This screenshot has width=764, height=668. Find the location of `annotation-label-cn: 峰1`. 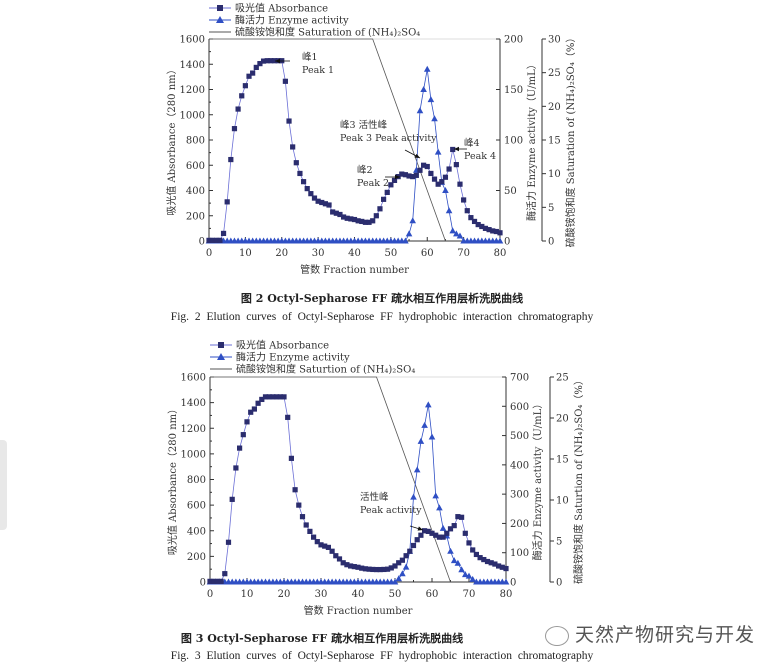

annotation-label-cn: 峰1 is located at coordinates (310, 57).